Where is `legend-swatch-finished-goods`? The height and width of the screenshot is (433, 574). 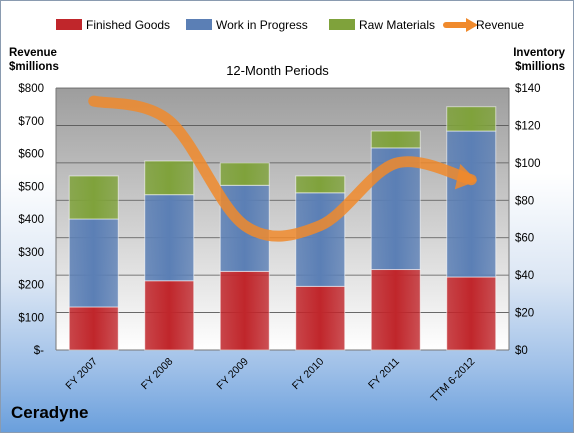
legend-swatch-finished-goods is located at coordinates (69, 24).